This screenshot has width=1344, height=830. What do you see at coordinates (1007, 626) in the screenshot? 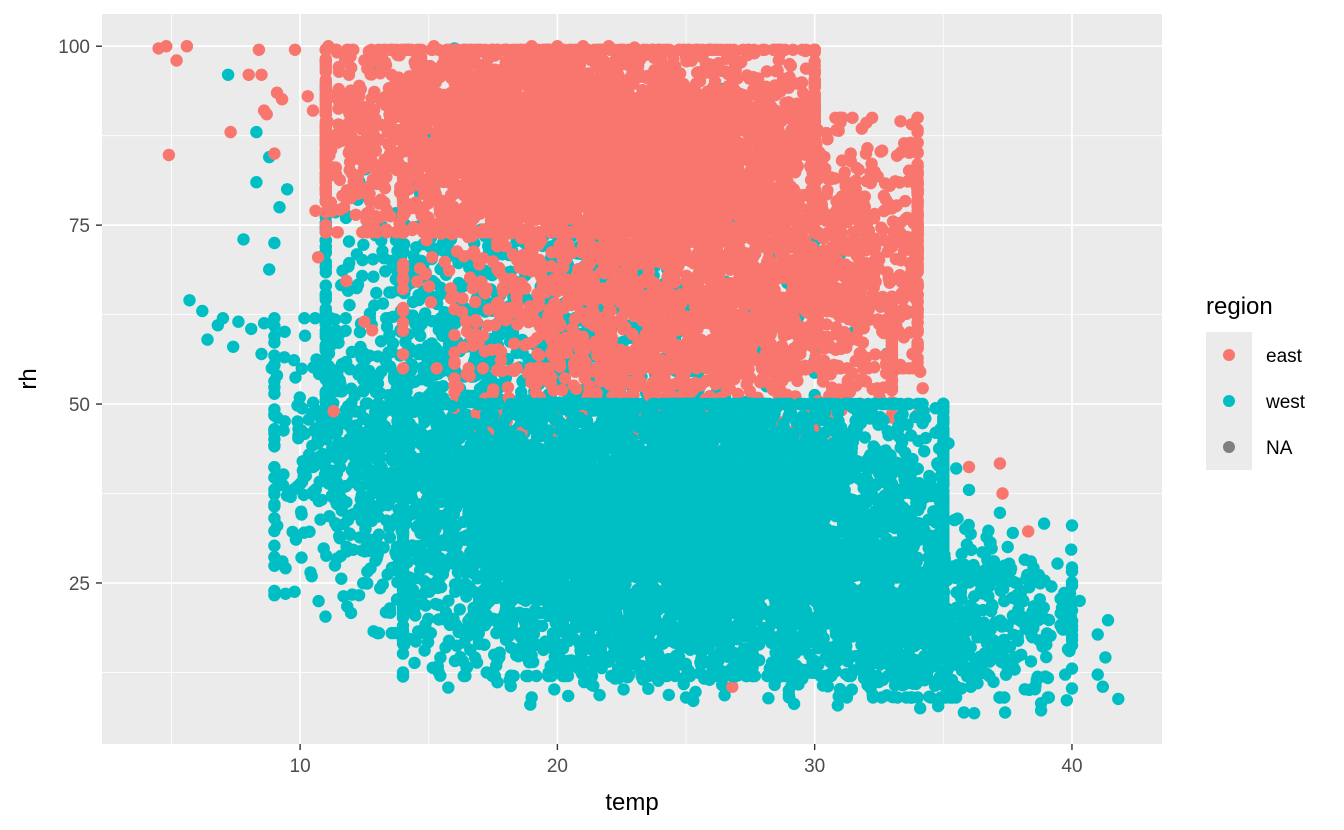
I see `point-west-back-1978` at bounding box center [1007, 626].